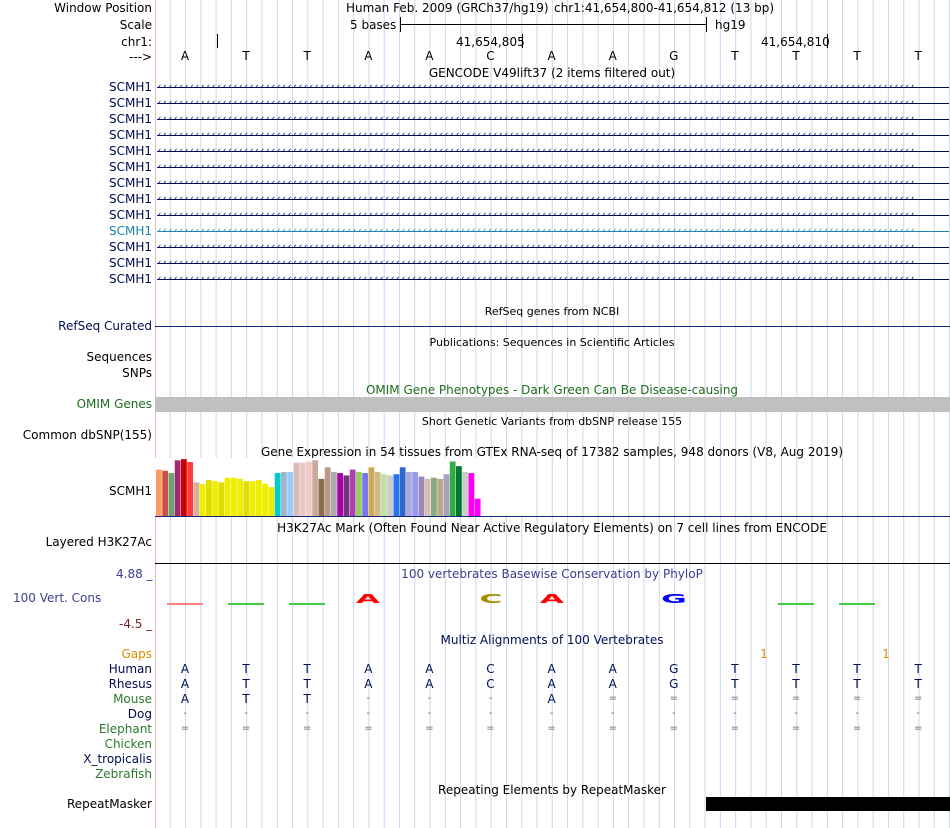 This screenshot has height=828, width=950. Describe the element at coordinates (130, 669) in the screenshot. I see `species-label: Human` at that location.